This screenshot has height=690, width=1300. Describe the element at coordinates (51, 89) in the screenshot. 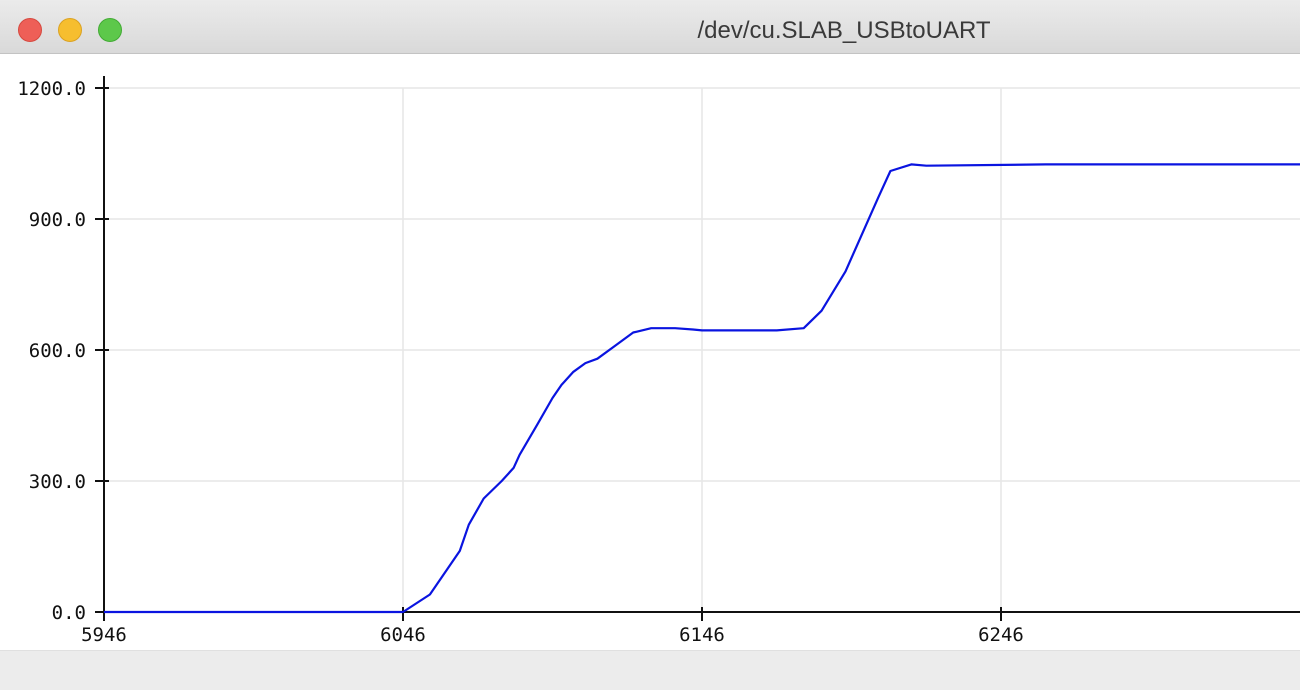

I see `y-tick-label: 1200.0` at that location.